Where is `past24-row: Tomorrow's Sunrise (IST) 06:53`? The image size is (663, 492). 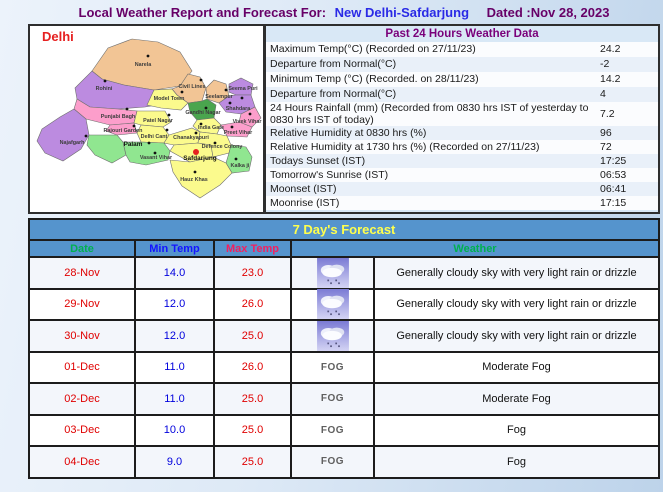
past24-row: Tomorrow's Sunrise (IST) 06:53 is located at coordinates (462, 175).